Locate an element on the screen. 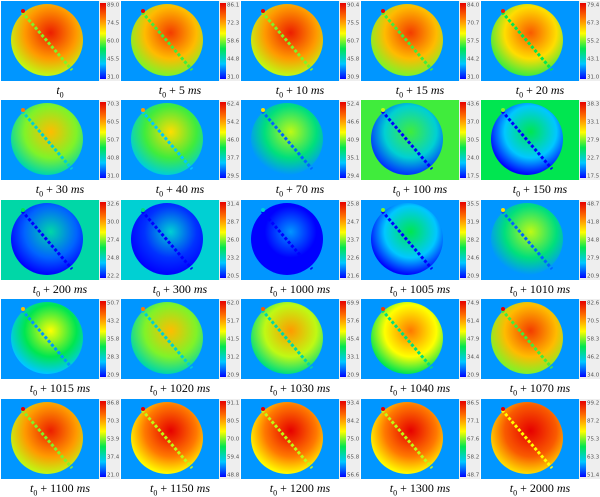 The image size is (600, 497). caption: t0 + 1040 ms is located at coordinates (420, 390).